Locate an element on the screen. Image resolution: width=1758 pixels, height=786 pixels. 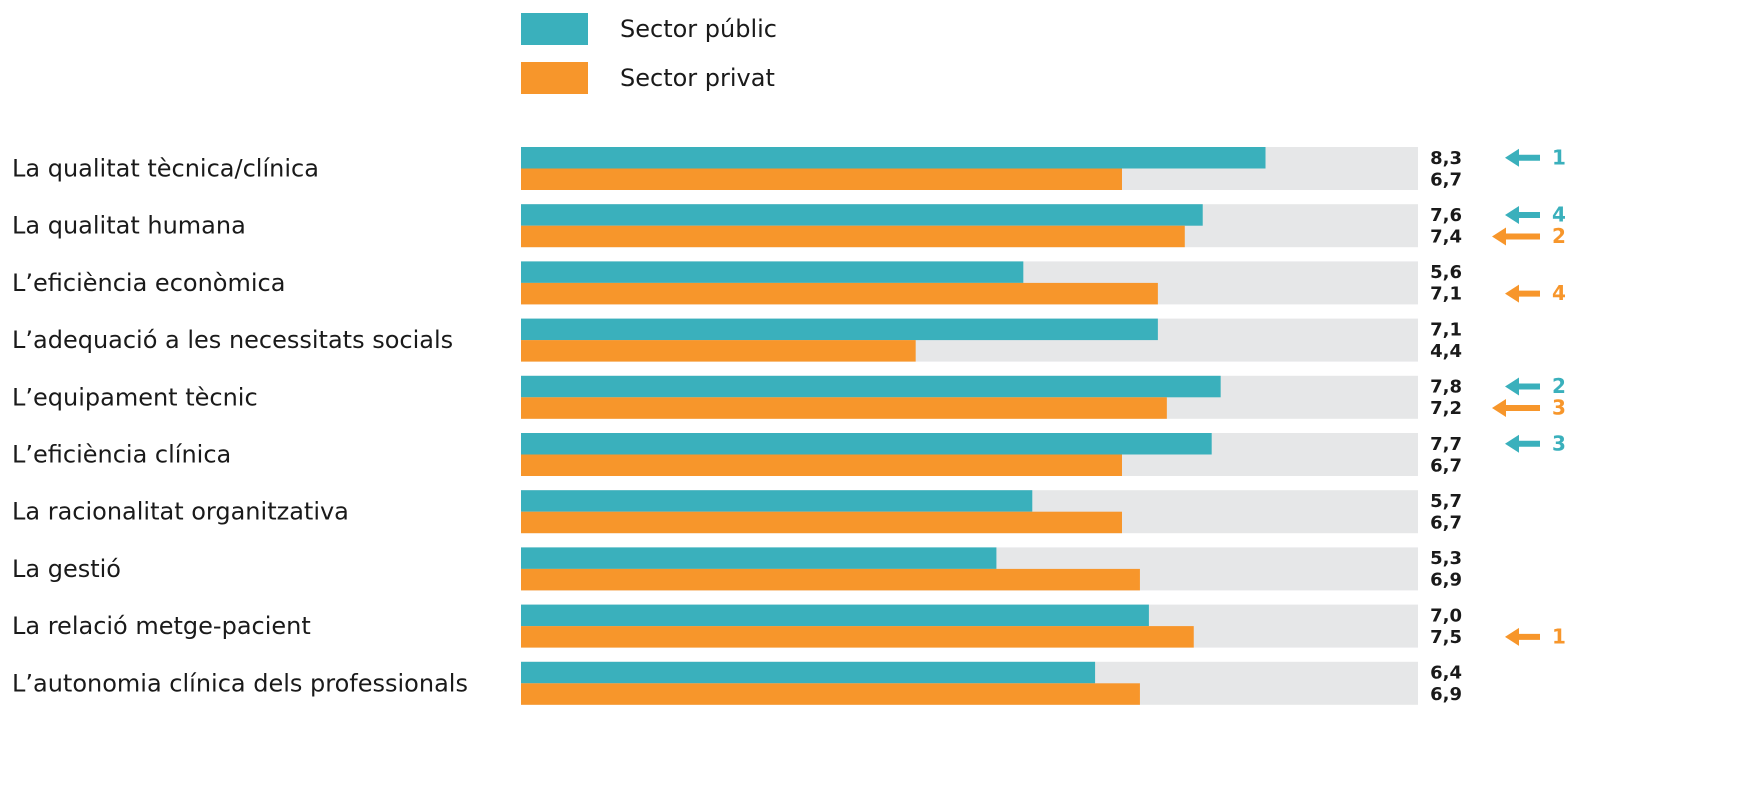
value-label: 5,3 is located at coordinates (1446, 558).